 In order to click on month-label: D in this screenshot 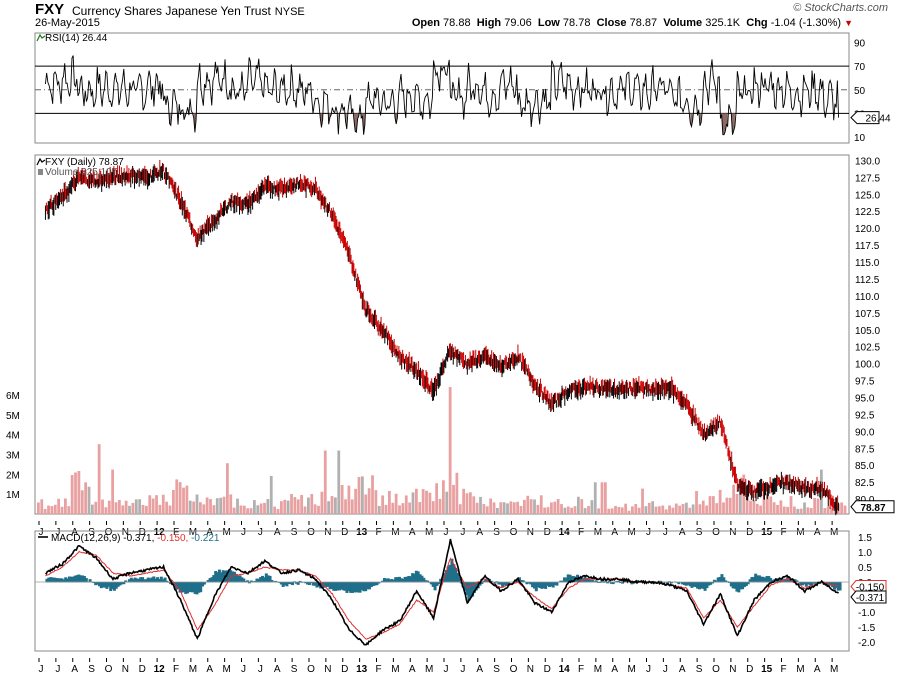, I will do `click(344, 668)`.